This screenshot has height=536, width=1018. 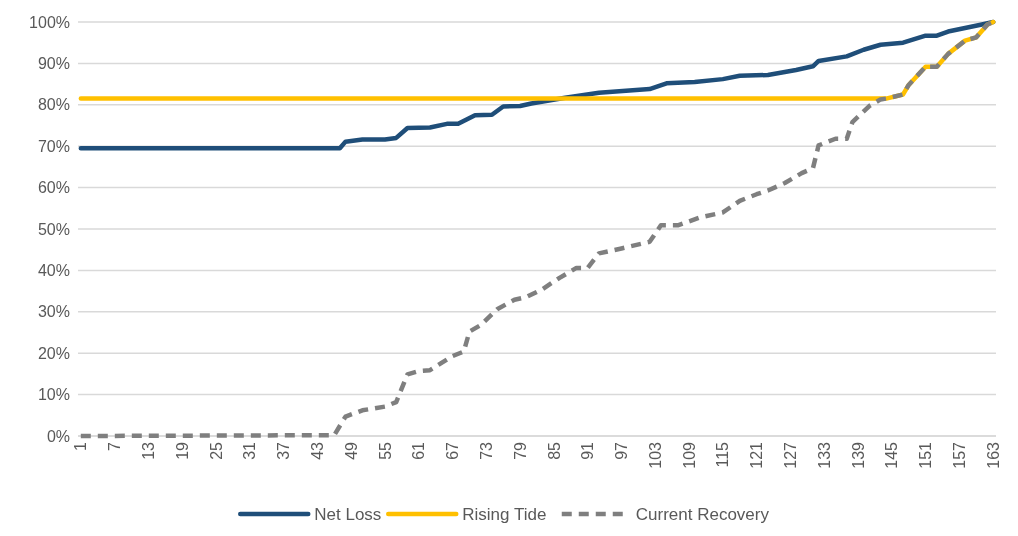 I want to click on x-tick-label: 115, so click(x=723, y=454).